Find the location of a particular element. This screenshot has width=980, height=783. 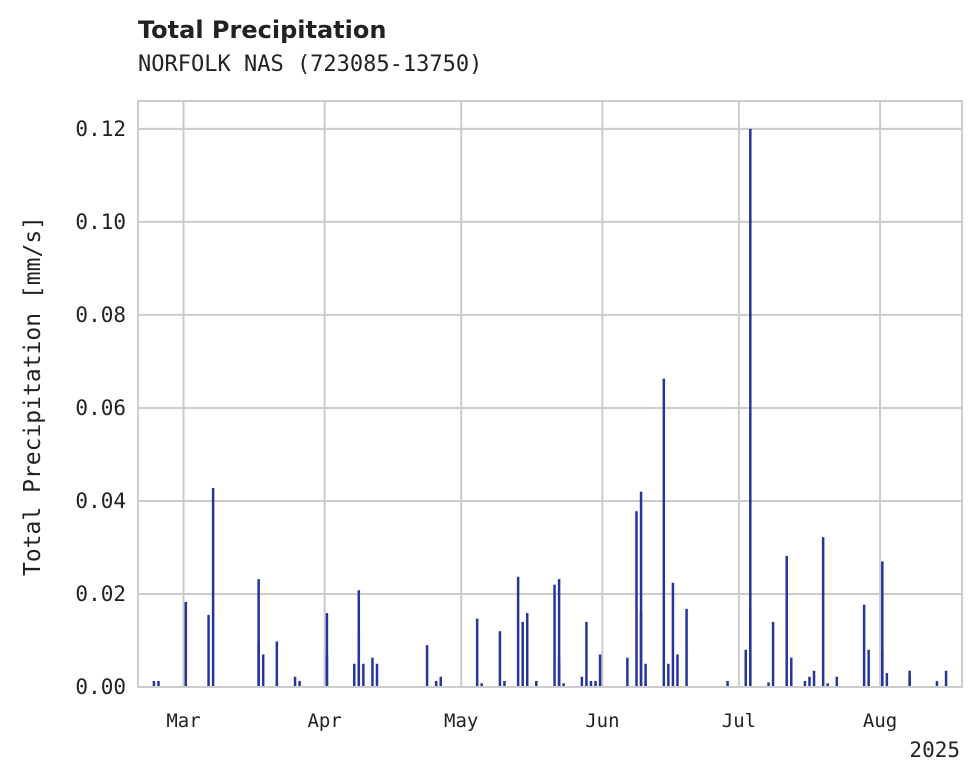

y-tick-label: 0.02 is located at coordinates (100, 594).